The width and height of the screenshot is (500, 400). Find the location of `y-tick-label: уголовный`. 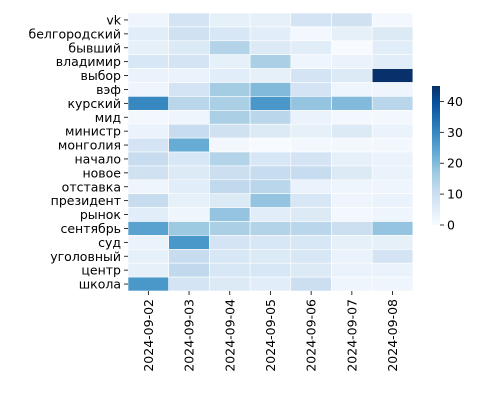

y-tick-label: уголовный is located at coordinates (85, 256).